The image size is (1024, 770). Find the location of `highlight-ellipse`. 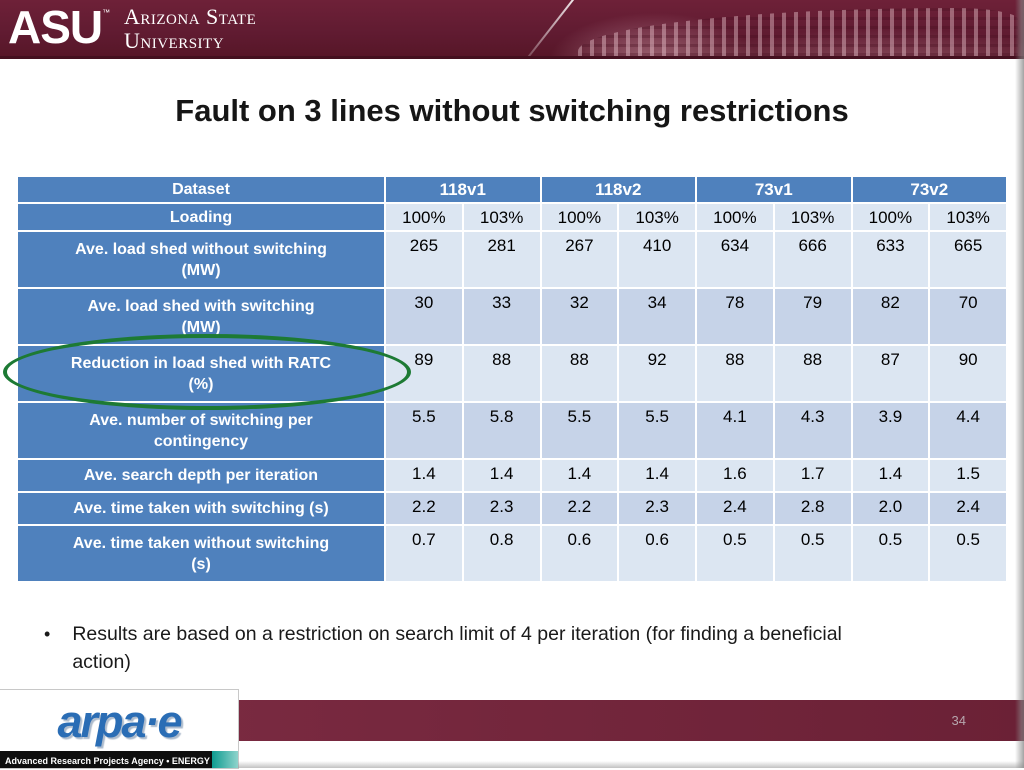

highlight-ellipse is located at coordinates (207, 372).